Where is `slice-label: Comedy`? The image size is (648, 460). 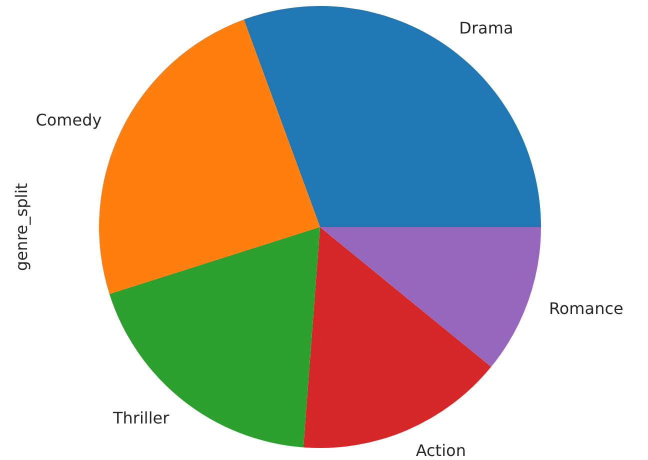
slice-label: Comedy is located at coordinates (69, 120).